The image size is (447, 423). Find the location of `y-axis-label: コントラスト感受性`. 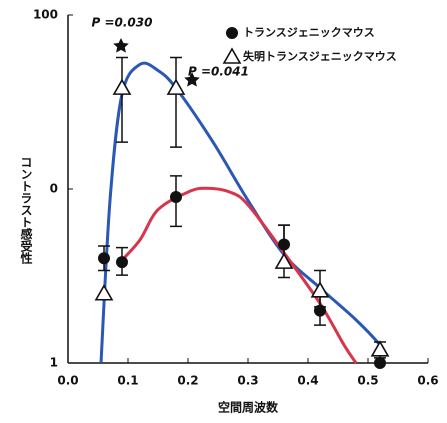

y-axis-label: コントラスト感受性 is located at coordinates (26, 210).